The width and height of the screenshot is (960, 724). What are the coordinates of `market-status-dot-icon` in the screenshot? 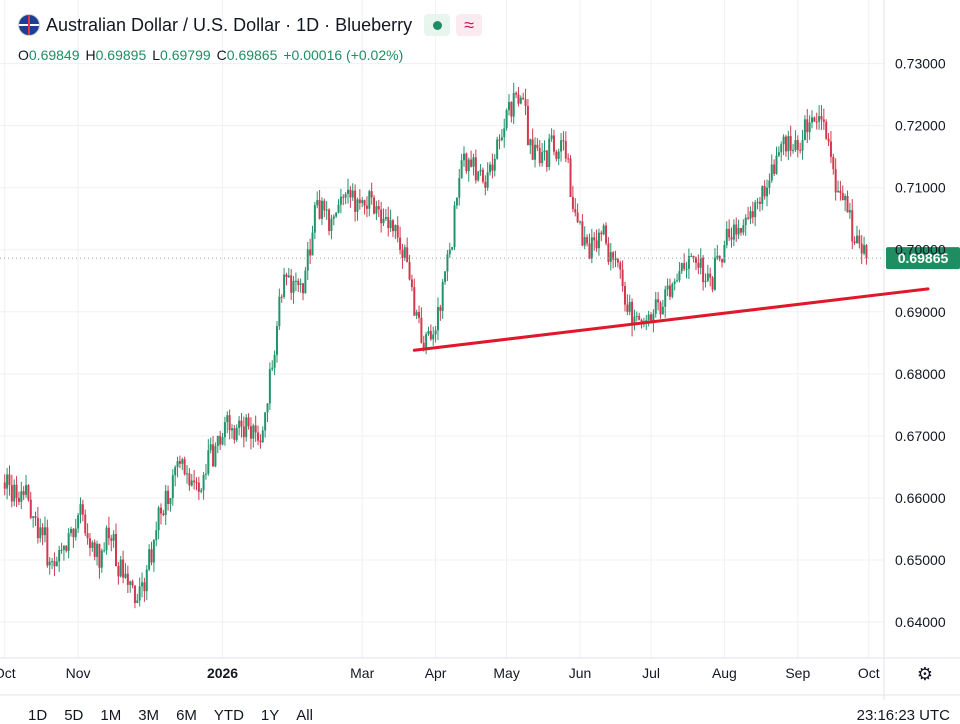 It's located at (437, 25).